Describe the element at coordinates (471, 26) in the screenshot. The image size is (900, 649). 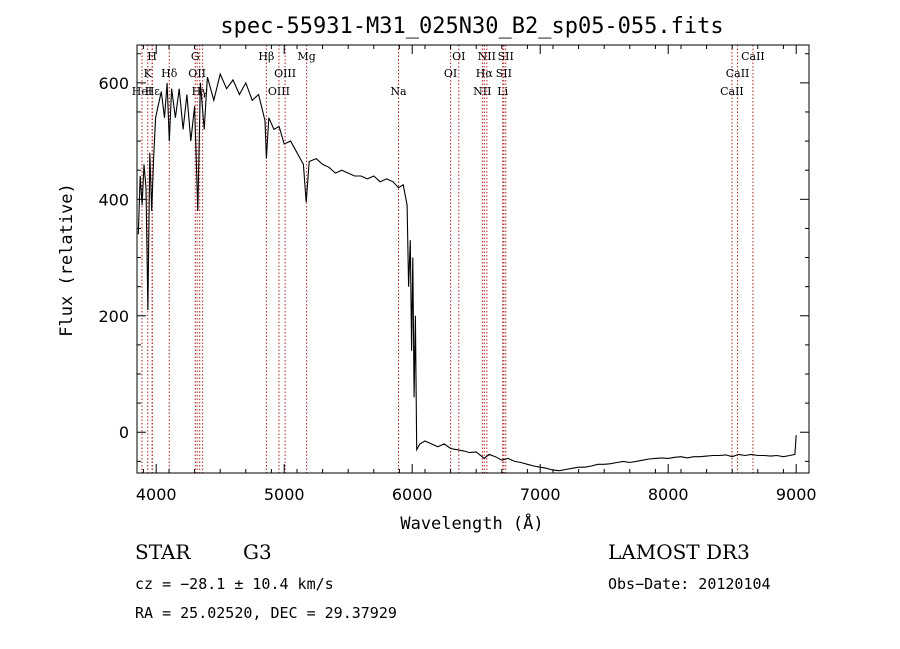
I see `chart-title: spec-55931-M31_025N30_B2_sp05-055.fits` at that location.